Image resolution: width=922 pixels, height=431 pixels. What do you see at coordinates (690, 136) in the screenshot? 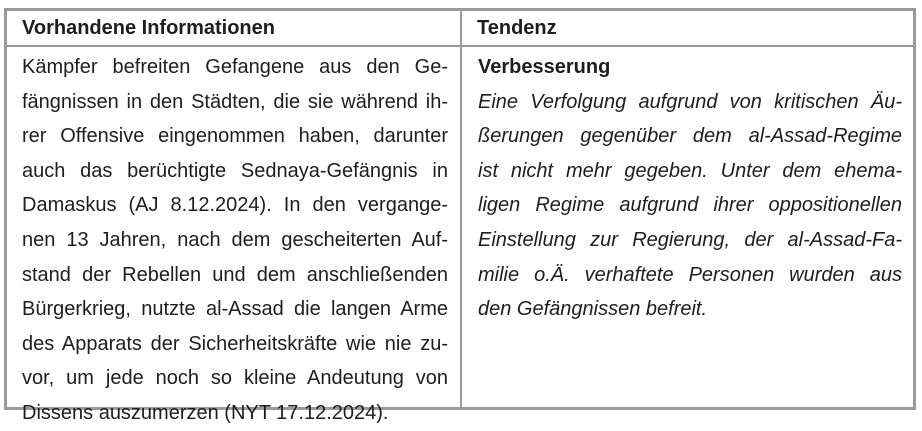
I see `text-line: ßerungen gegenüber dem al-Assad-Regime` at bounding box center [690, 136].